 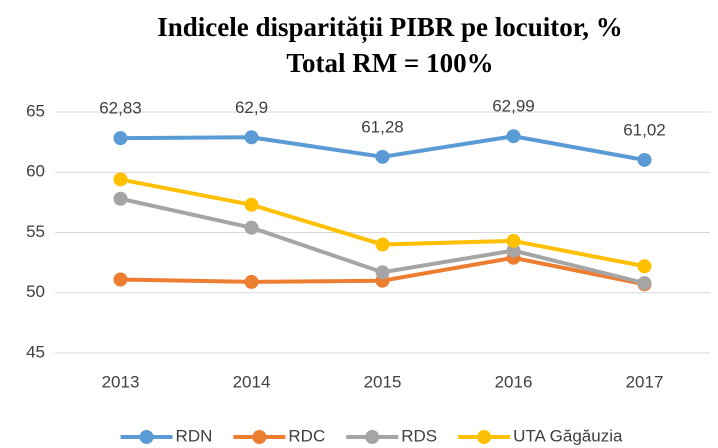 I want to click on y-tick-label: 55, so click(x=35, y=231).